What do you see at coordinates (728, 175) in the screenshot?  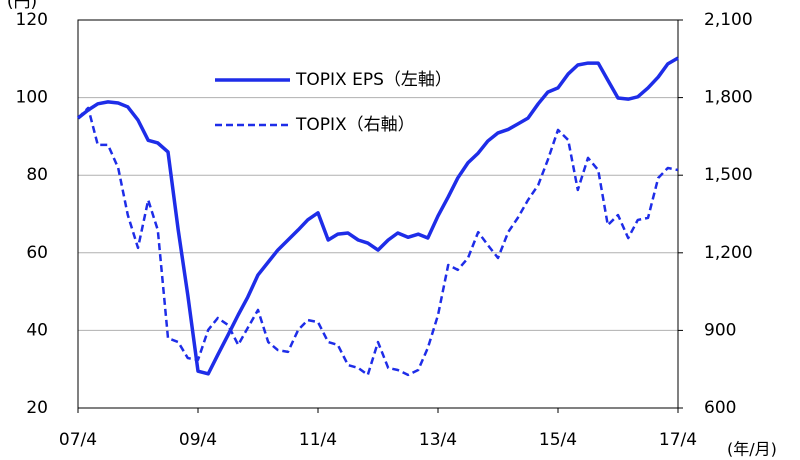 I see `y2-tick-label: 1,500` at bounding box center [728, 175].